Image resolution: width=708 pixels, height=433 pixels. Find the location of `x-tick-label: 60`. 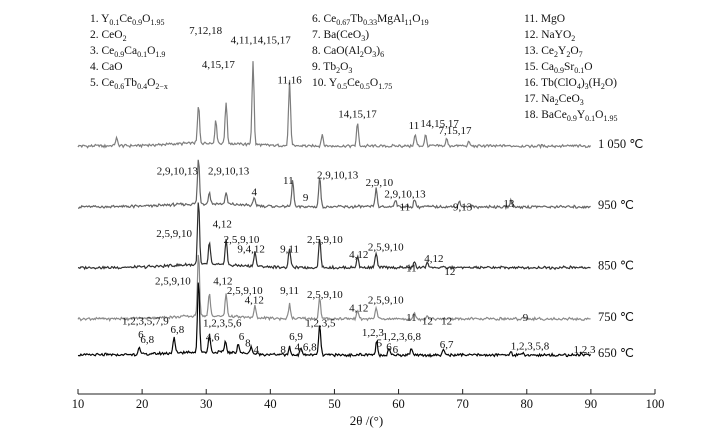

x-tick-label: 60 is located at coordinates (398, 404).